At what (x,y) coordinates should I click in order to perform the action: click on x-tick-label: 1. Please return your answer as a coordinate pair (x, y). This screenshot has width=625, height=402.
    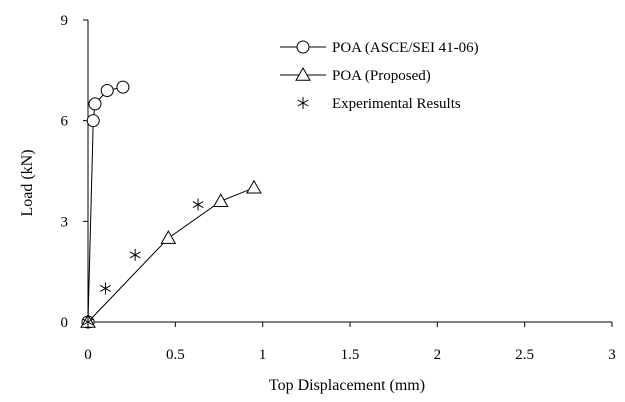
    Looking at the image, I should click on (263, 355).